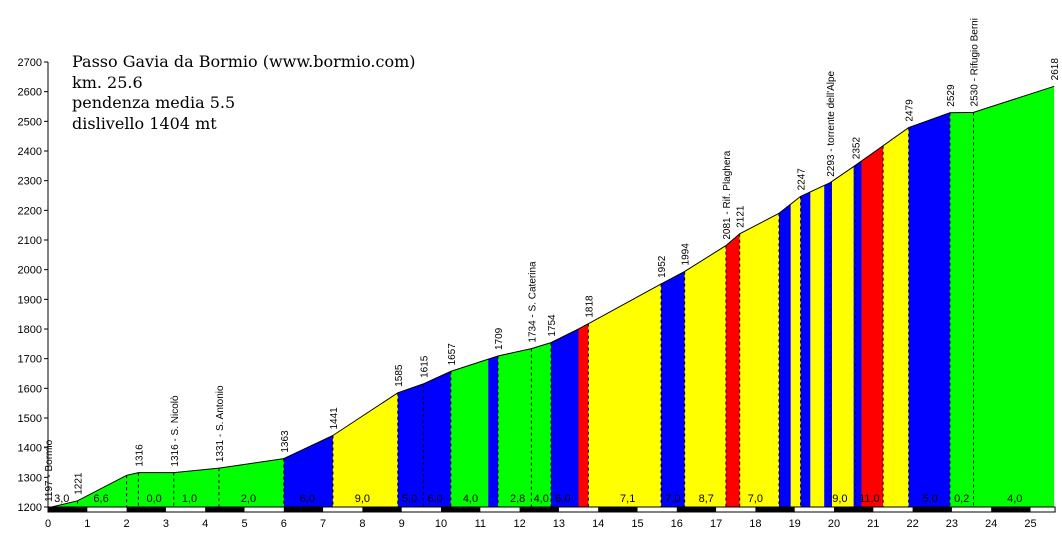 The height and width of the screenshot is (538, 1062). What do you see at coordinates (323, 524) in the screenshot?
I see `x-tick-label: 7` at bounding box center [323, 524].